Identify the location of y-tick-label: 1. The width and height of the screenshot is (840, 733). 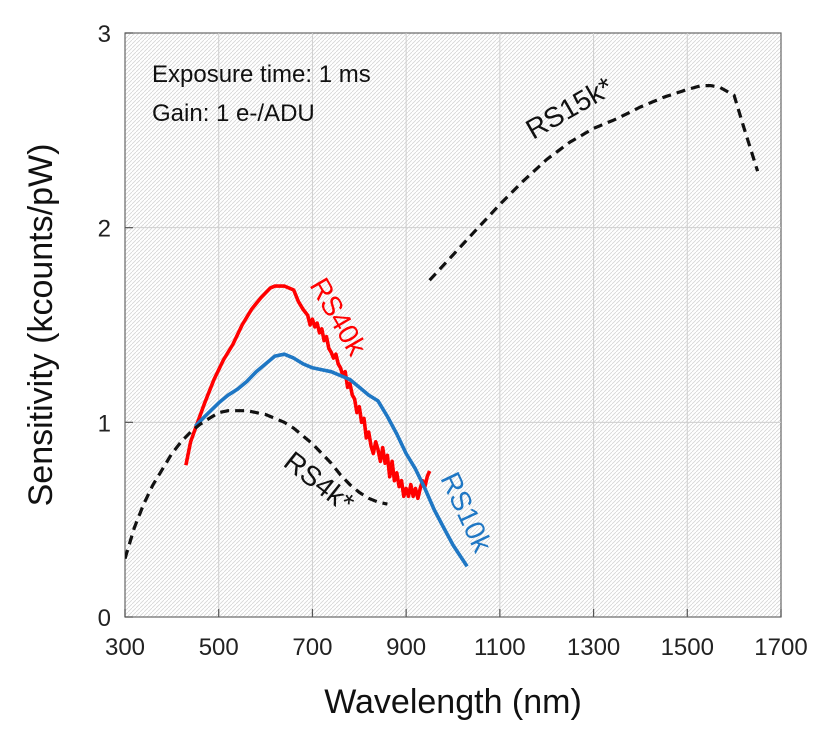
(104, 423).